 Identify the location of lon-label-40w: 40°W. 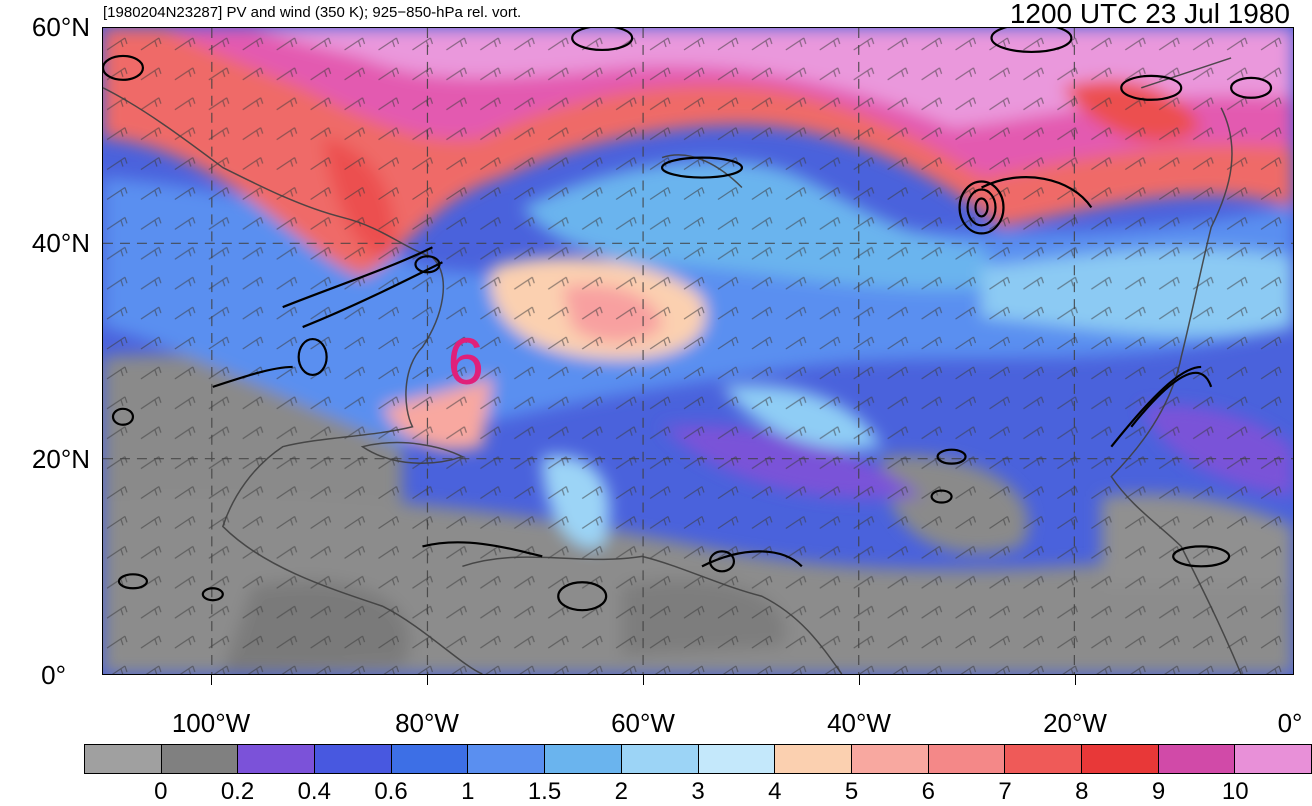
(859, 723).